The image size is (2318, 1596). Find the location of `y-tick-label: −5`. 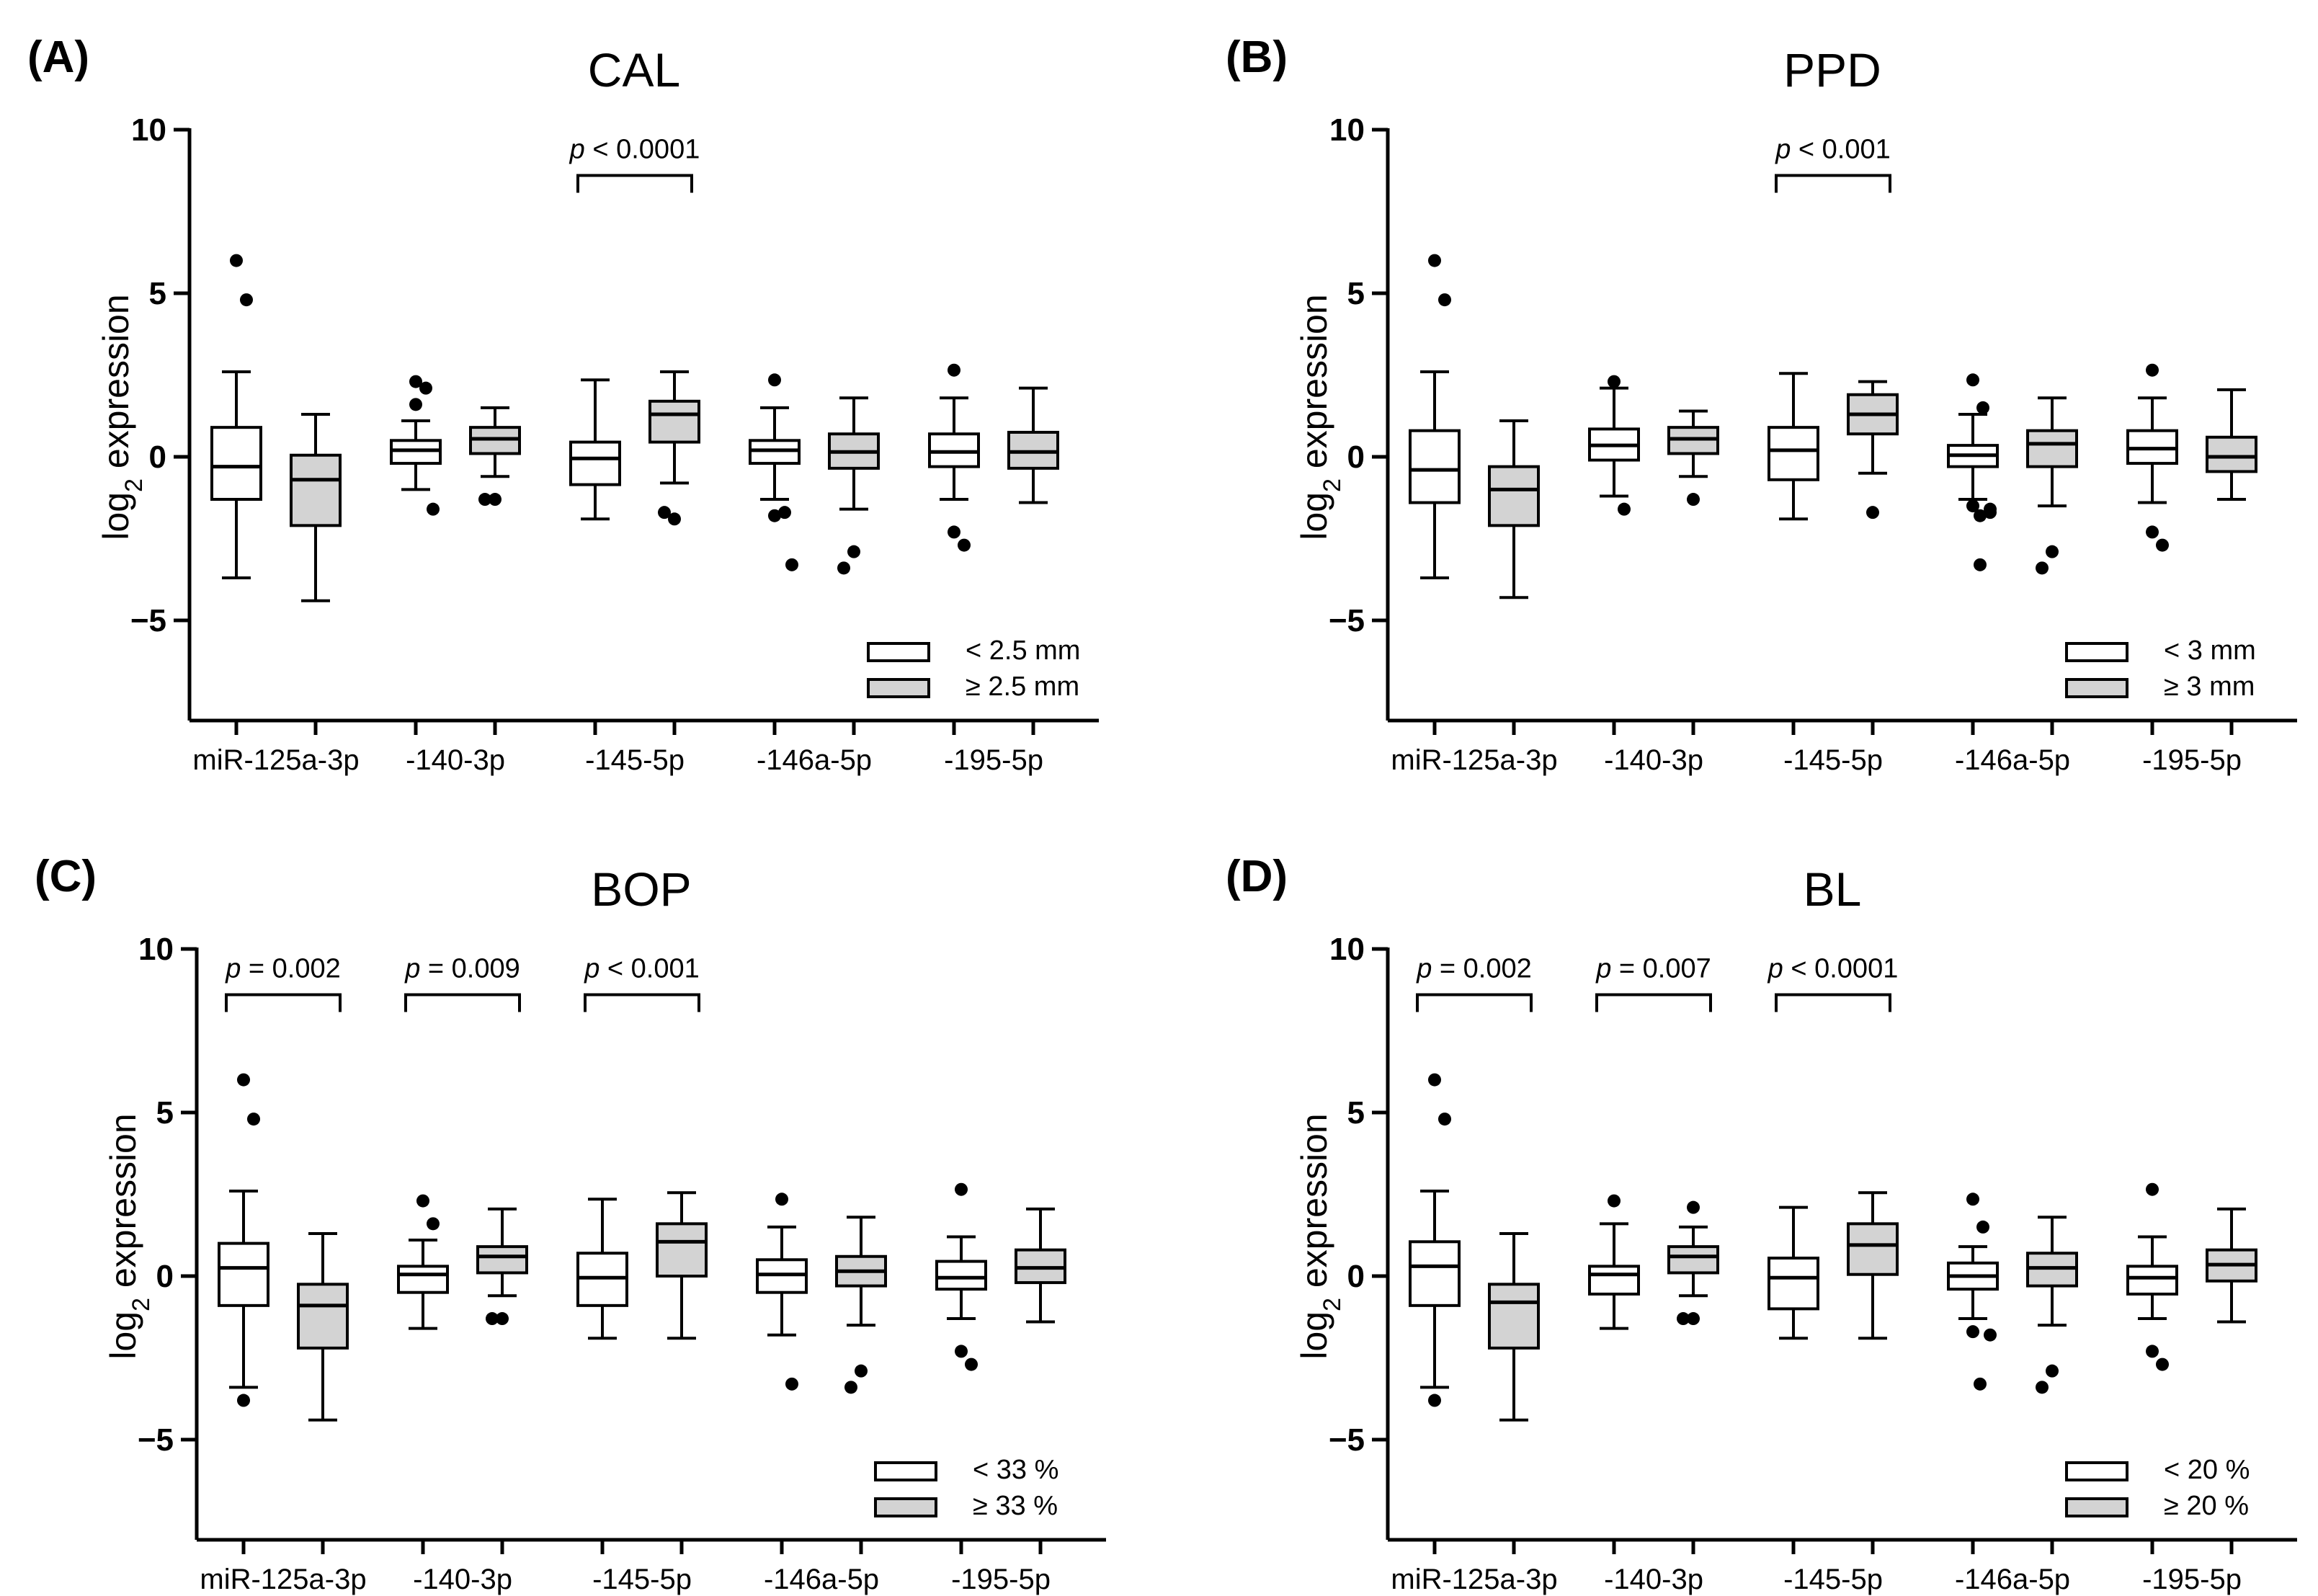

y-tick-label: −5 is located at coordinates (156, 1440).